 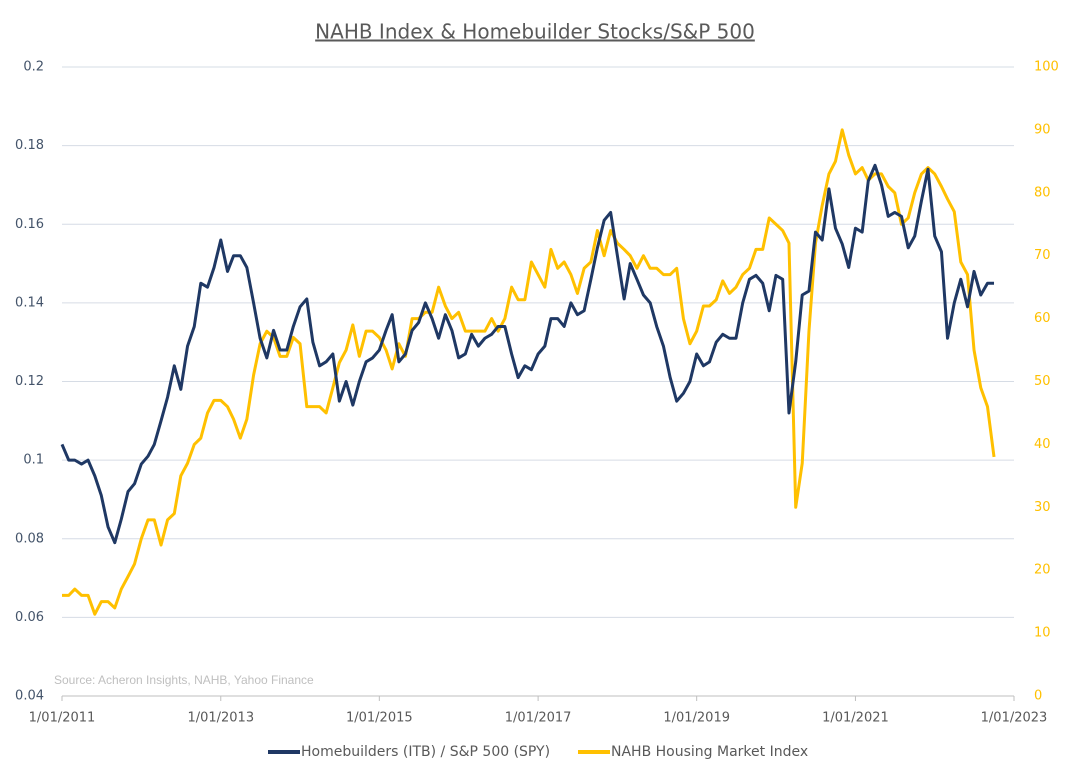 I want to click on y2-tick-label: 100, so click(x=1046, y=67).